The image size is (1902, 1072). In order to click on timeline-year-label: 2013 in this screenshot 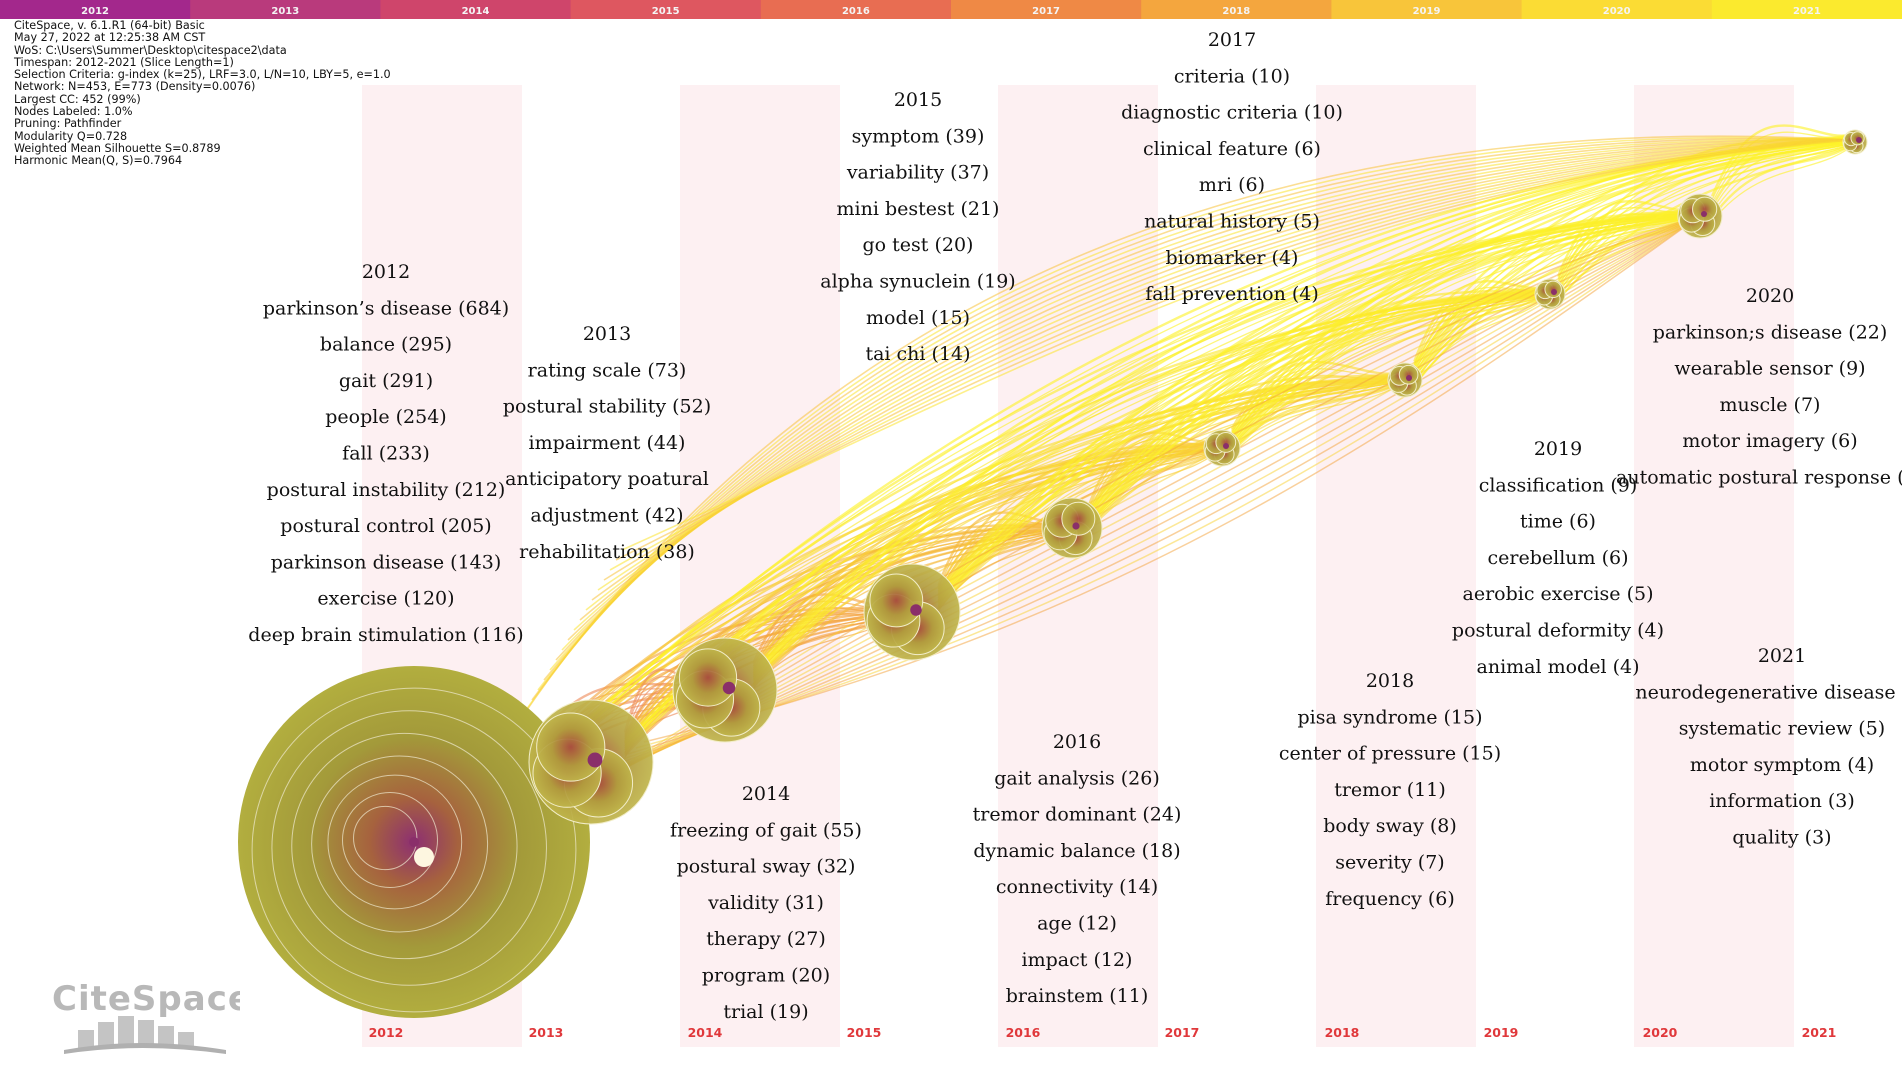, I will do `click(285, 11)`.